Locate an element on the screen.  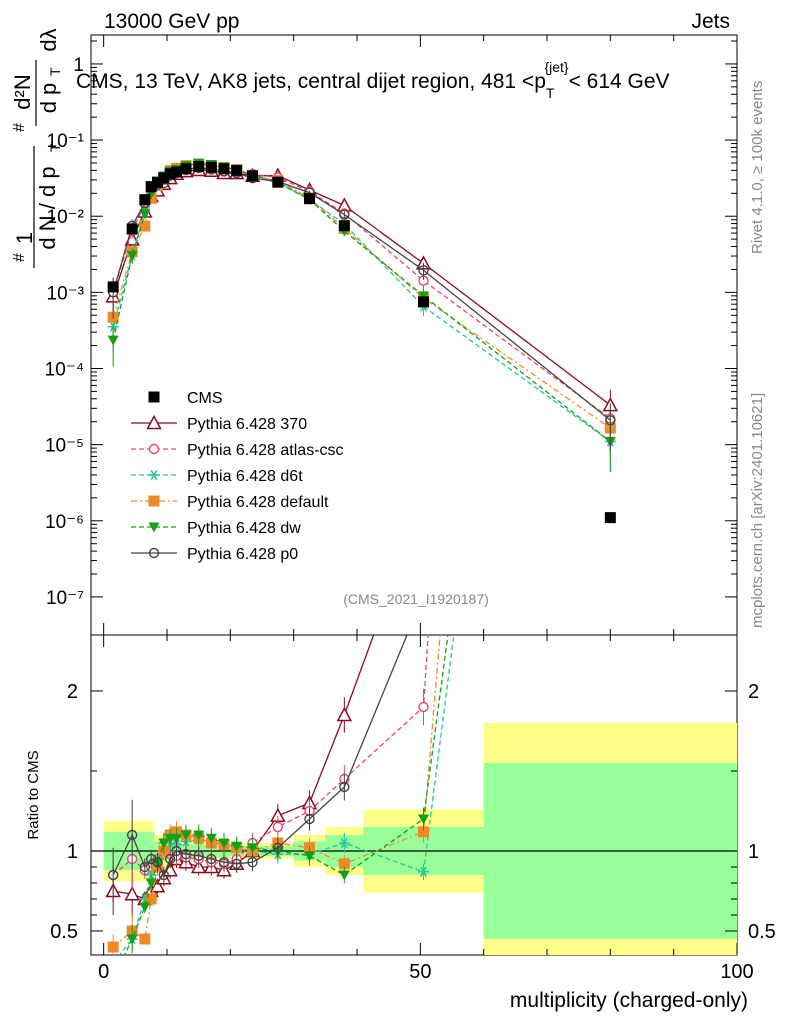
legend-marker-cms is located at coordinates (154, 397).